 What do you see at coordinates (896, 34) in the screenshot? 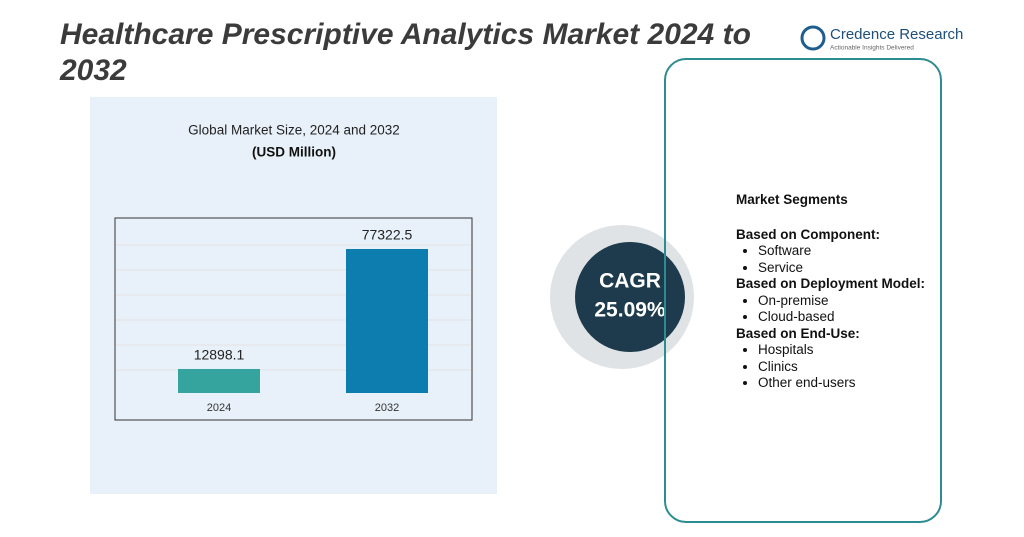
I see `logo-name: Credence Research` at bounding box center [896, 34].